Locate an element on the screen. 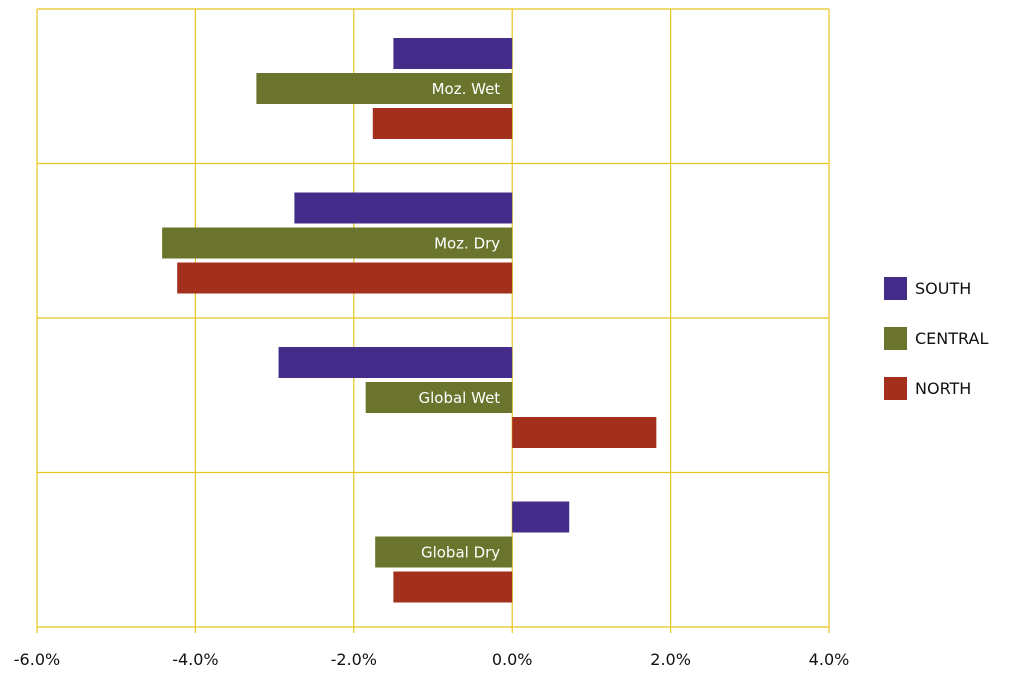 This screenshot has height=676, width=1012. x-tick-label-2: -2.0% is located at coordinates (354, 659).